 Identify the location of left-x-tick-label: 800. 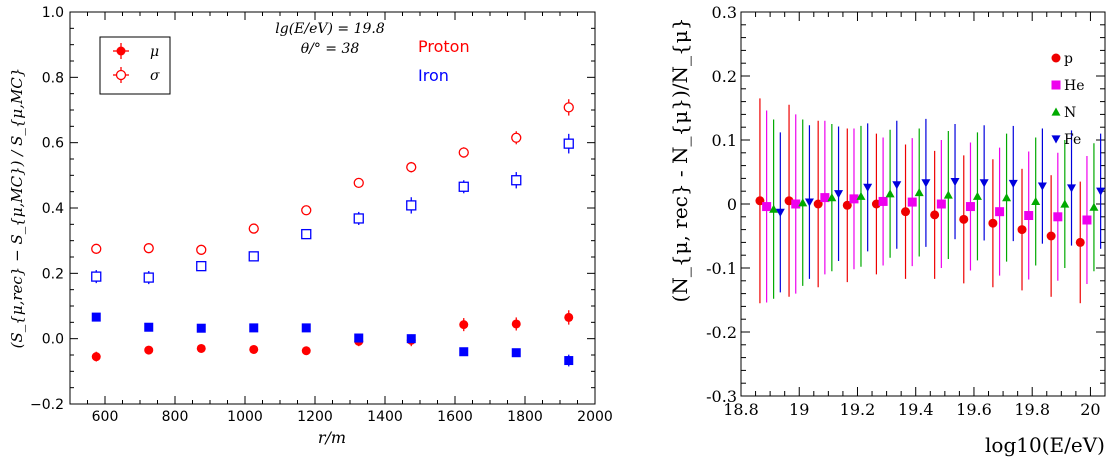
(175, 417).